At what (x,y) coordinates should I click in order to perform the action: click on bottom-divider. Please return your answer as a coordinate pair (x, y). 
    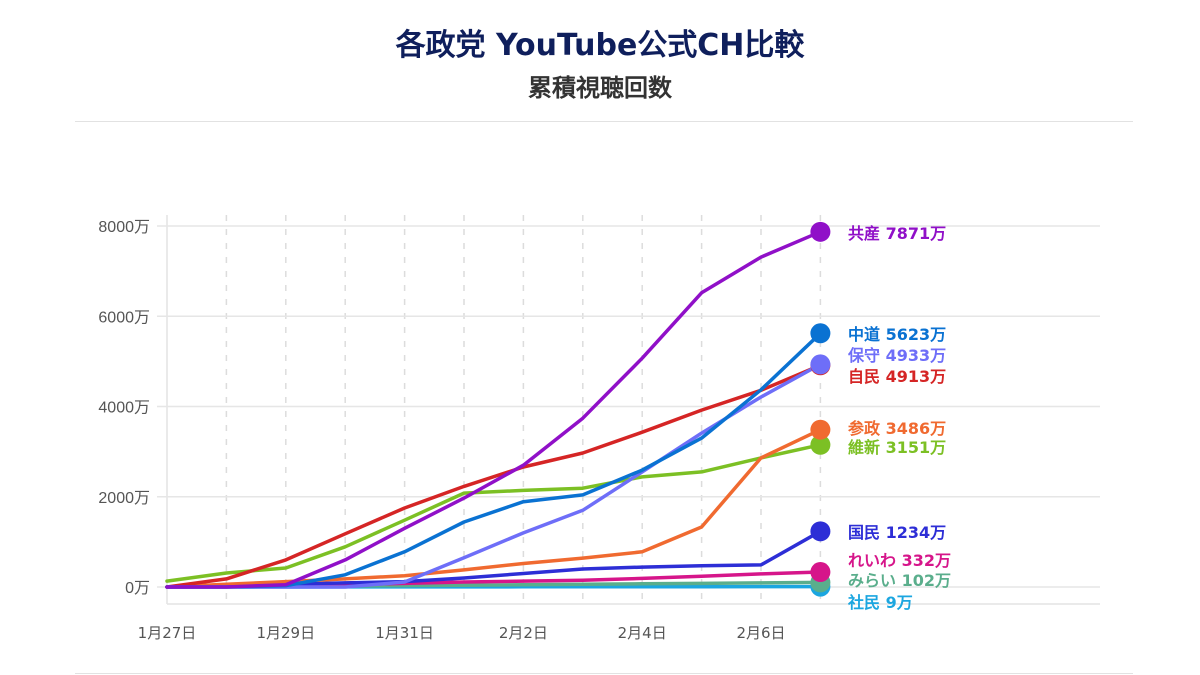
    Looking at the image, I should click on (604, 673).